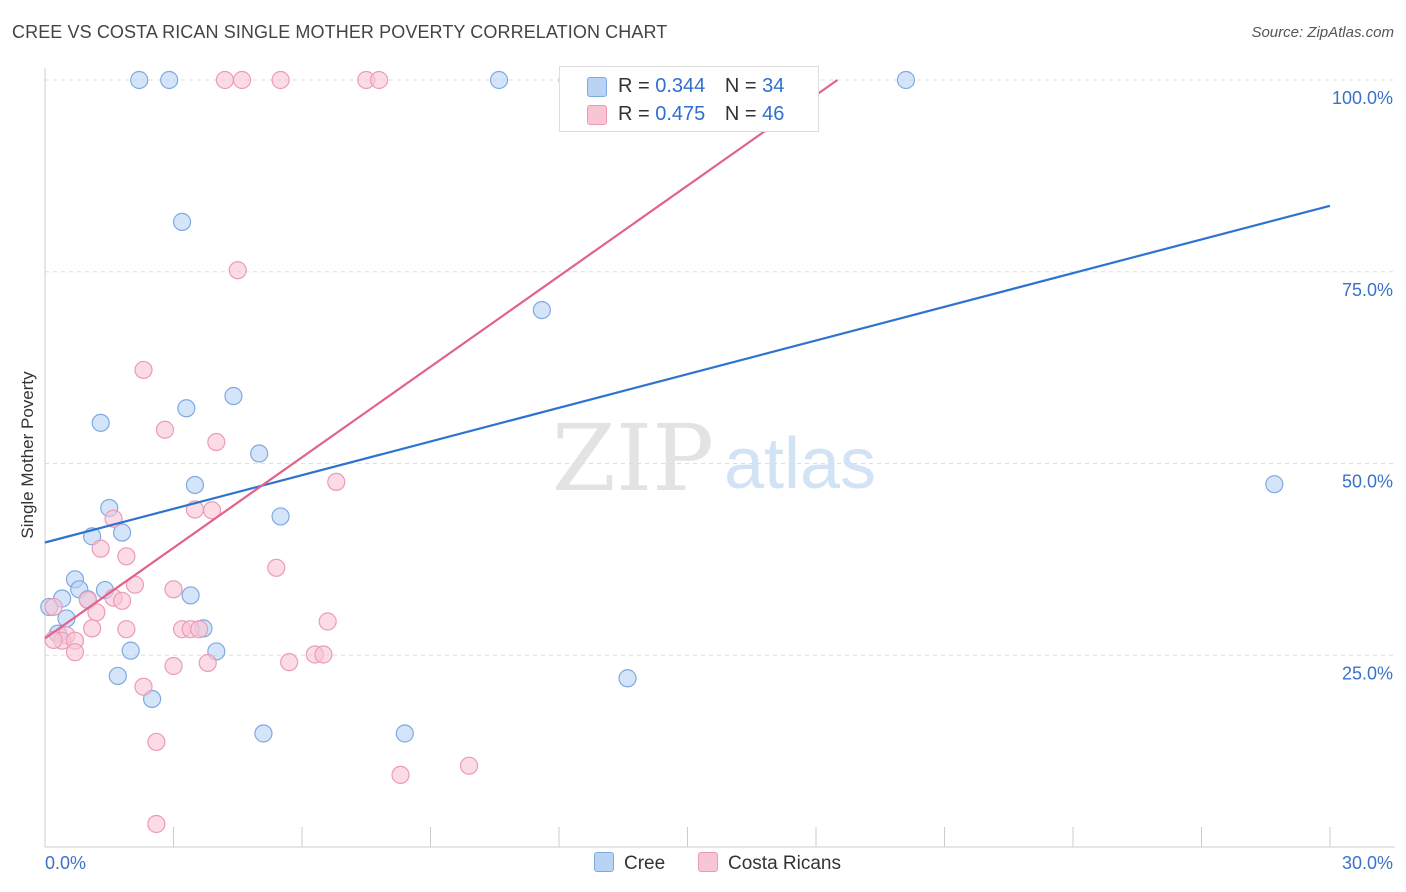 The height and width of the screenshot is (892, 1406). What do you see at coordinates (708, 862) in the screenshot?
I see `bottom-legend-swatch-costa` at bounding box center [708, 862].